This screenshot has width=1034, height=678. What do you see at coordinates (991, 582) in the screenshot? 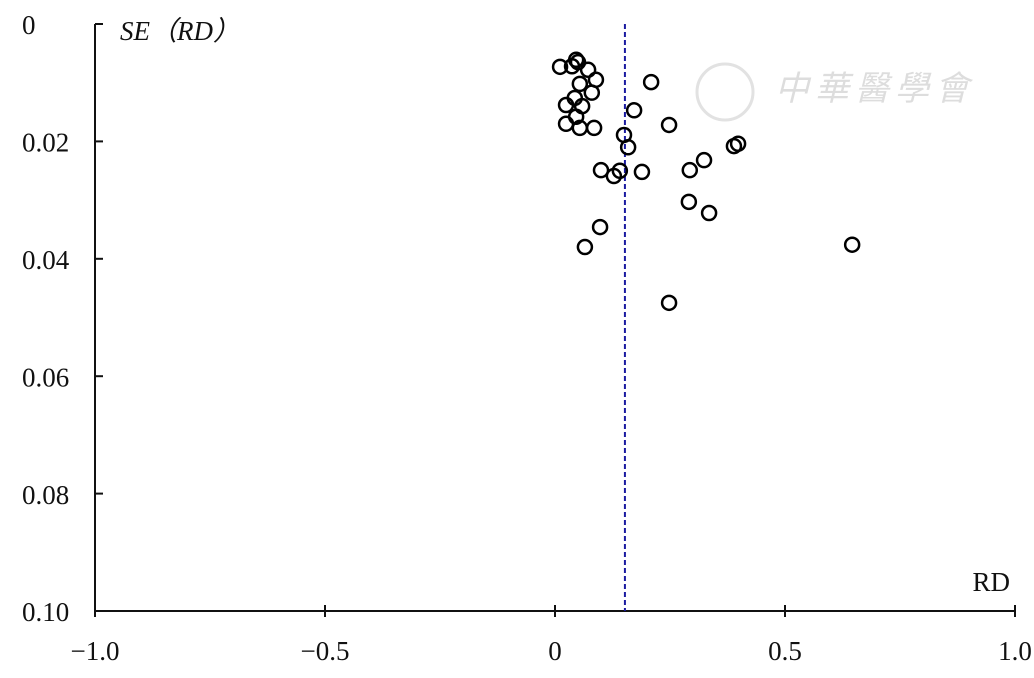
I see `x-axis-label: RD` at bounding box center [991, 582].